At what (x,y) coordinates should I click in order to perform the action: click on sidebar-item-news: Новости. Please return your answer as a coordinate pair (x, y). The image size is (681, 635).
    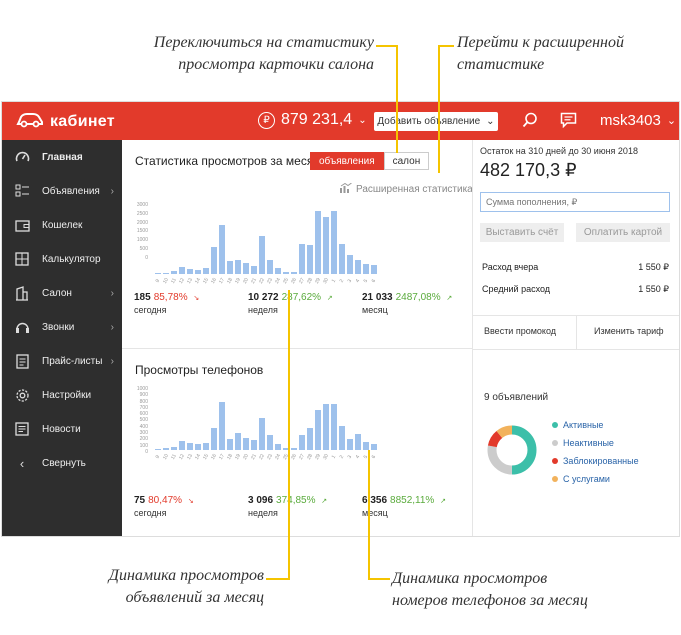
    Looking at the image, I should click on (62, 429).